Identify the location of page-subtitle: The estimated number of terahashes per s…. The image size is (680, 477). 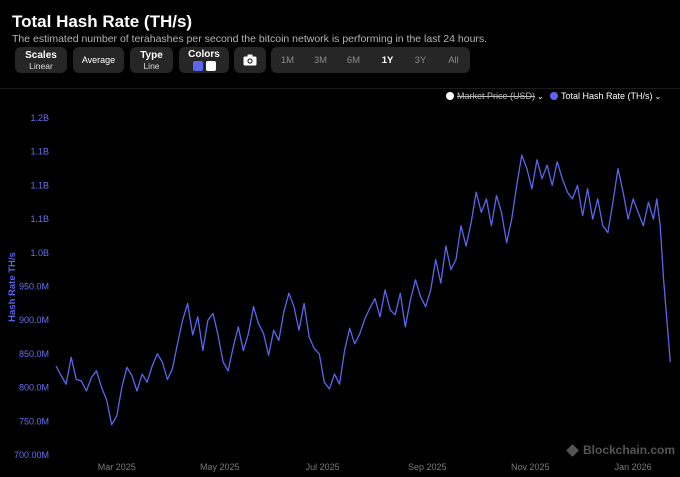
(250, 39).